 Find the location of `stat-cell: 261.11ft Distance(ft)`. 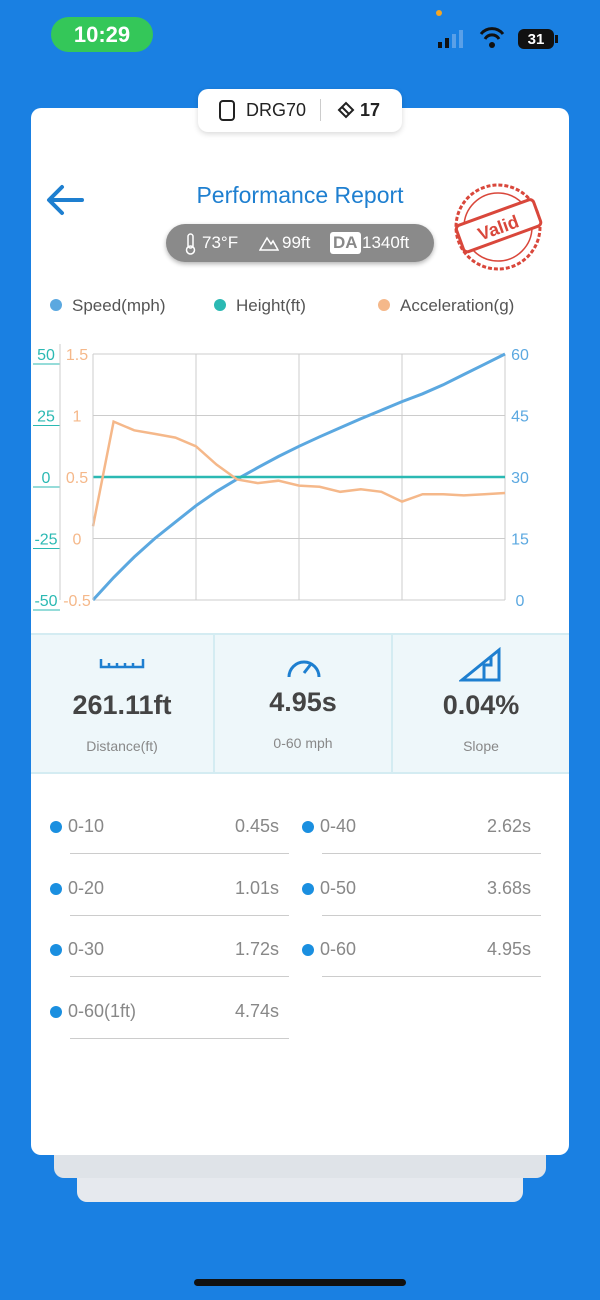

stat-cell: 261.11ft Distance(ft) is located at coordinates (123, 703).